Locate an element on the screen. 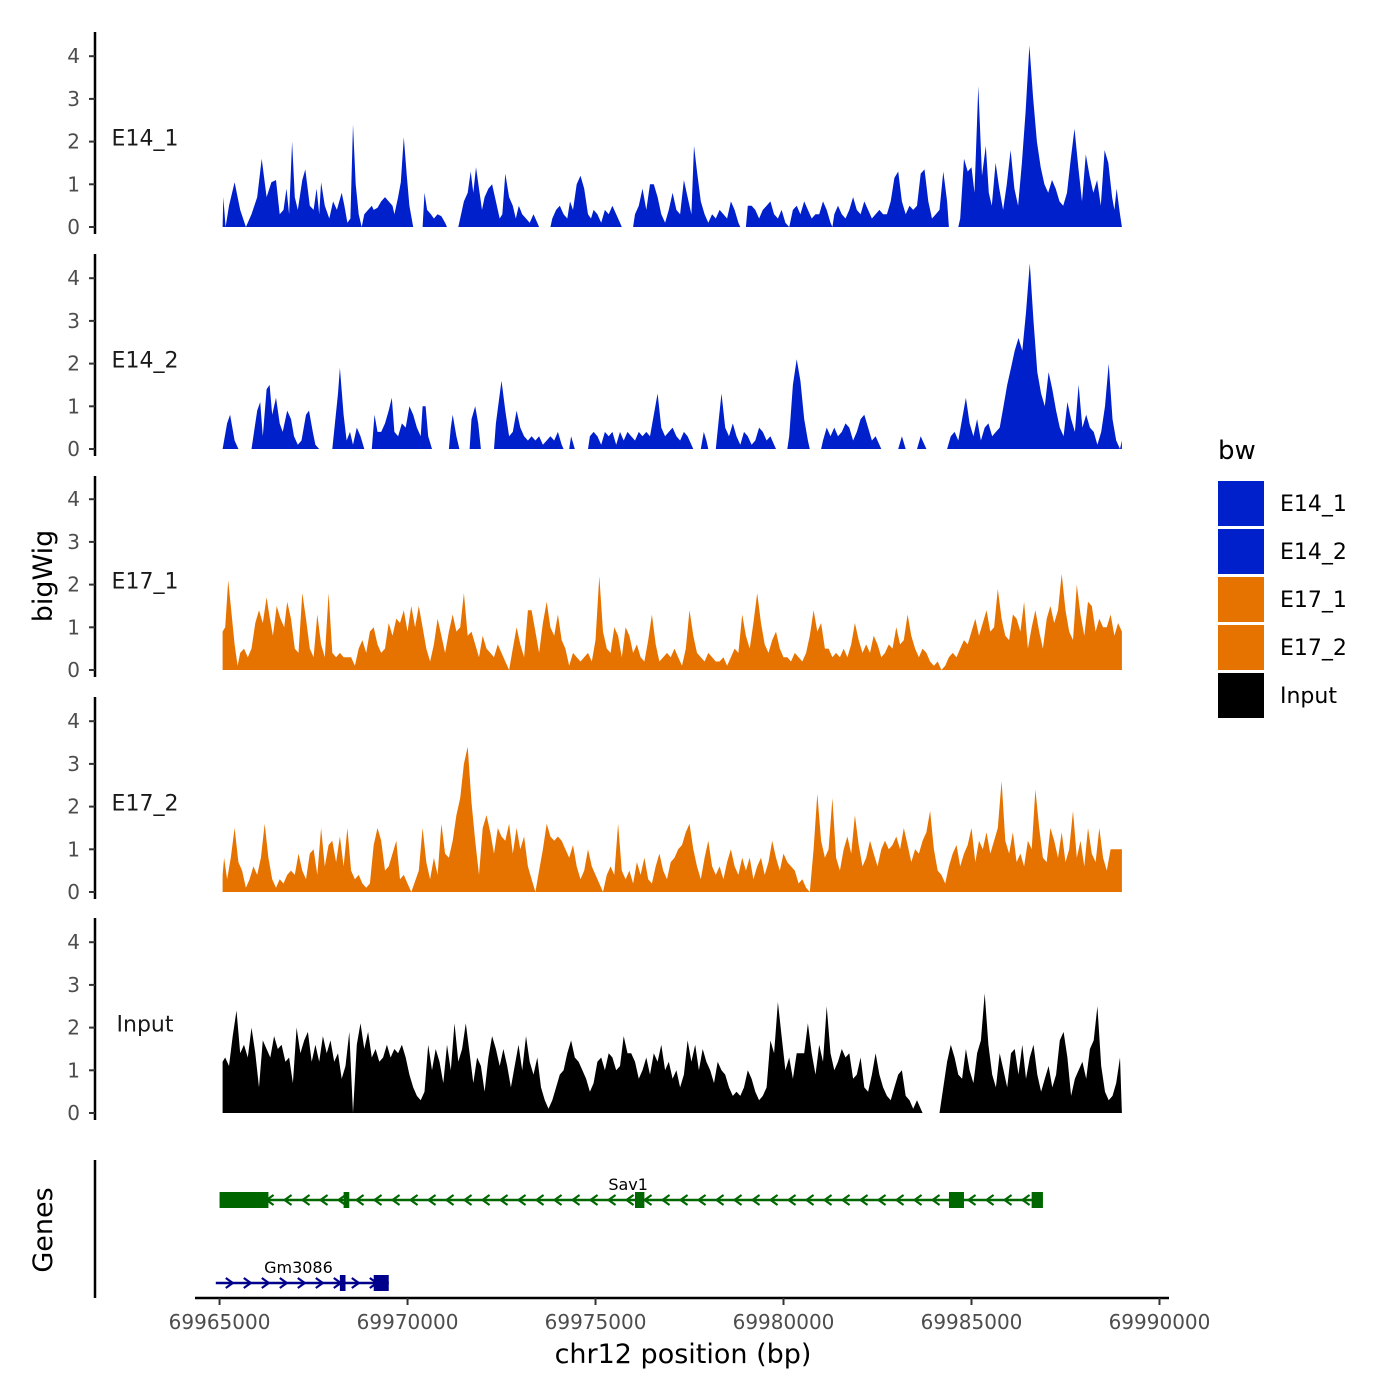 The image size is (1400, 1400). legend-item-e17-2: E17_2 is located at coordinates (1282, 647).